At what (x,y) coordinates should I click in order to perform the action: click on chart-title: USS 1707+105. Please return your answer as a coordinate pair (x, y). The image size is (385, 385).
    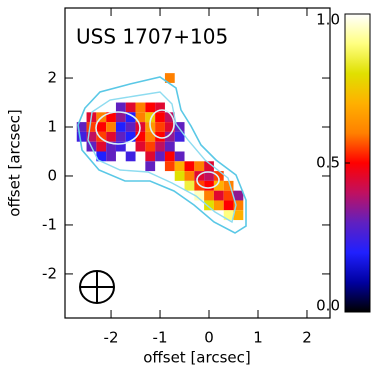
    Looking at the image, I should click on (152, 37).